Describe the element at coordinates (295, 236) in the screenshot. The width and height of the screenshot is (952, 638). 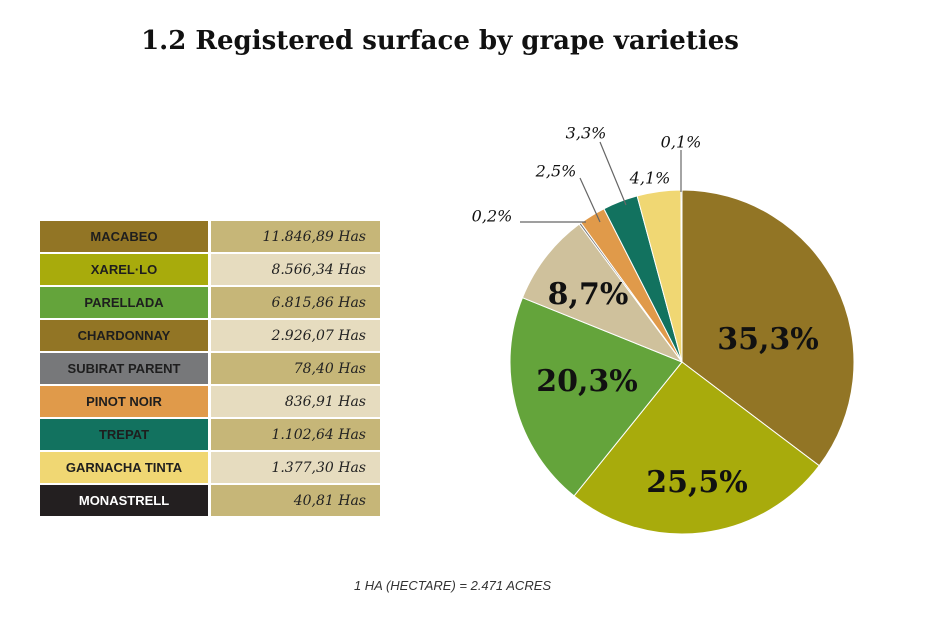
I see `variety-surface: 11.846,89 Has` at that location.